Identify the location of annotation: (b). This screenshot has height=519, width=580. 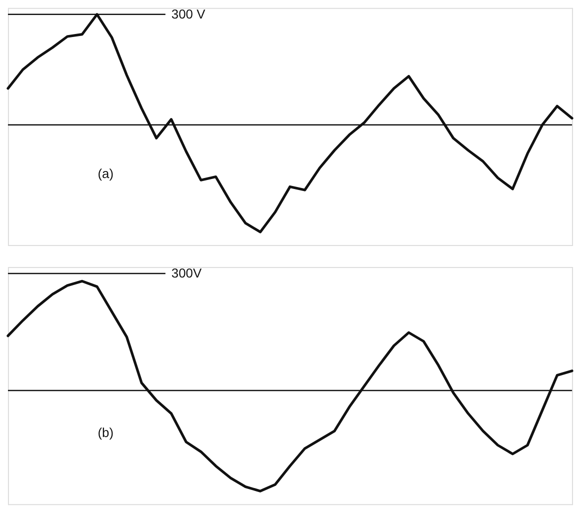
(106, 432).